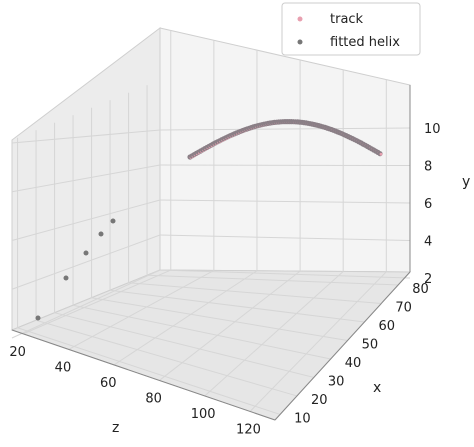  Describe the element at coordinates (336, 381) in the screenshot. I see `x-tick-label: 30` at that location.